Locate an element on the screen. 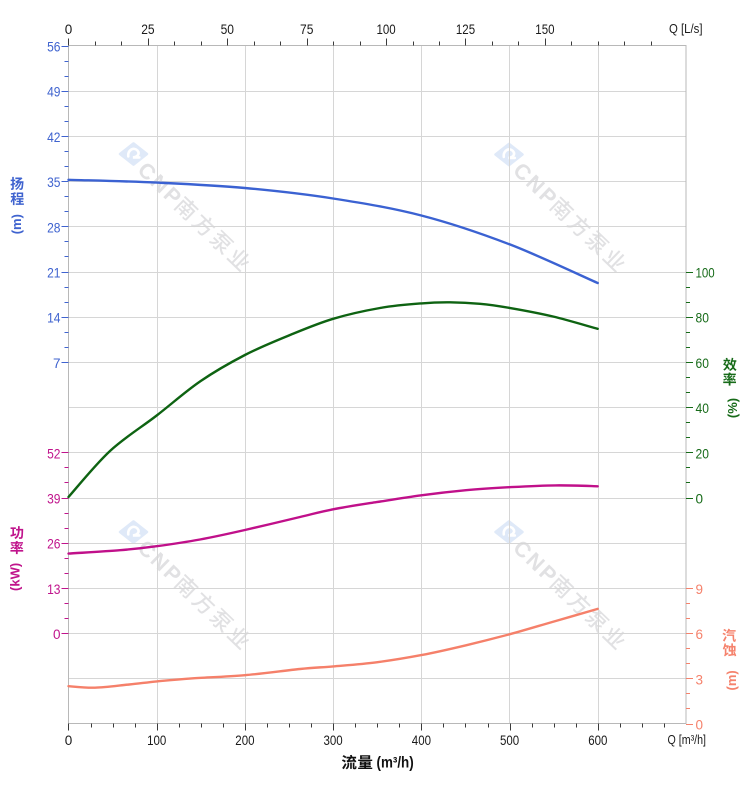 This screenshot has height=802, width=752. svg-text: (kW) is located at coordinates (14, 577).